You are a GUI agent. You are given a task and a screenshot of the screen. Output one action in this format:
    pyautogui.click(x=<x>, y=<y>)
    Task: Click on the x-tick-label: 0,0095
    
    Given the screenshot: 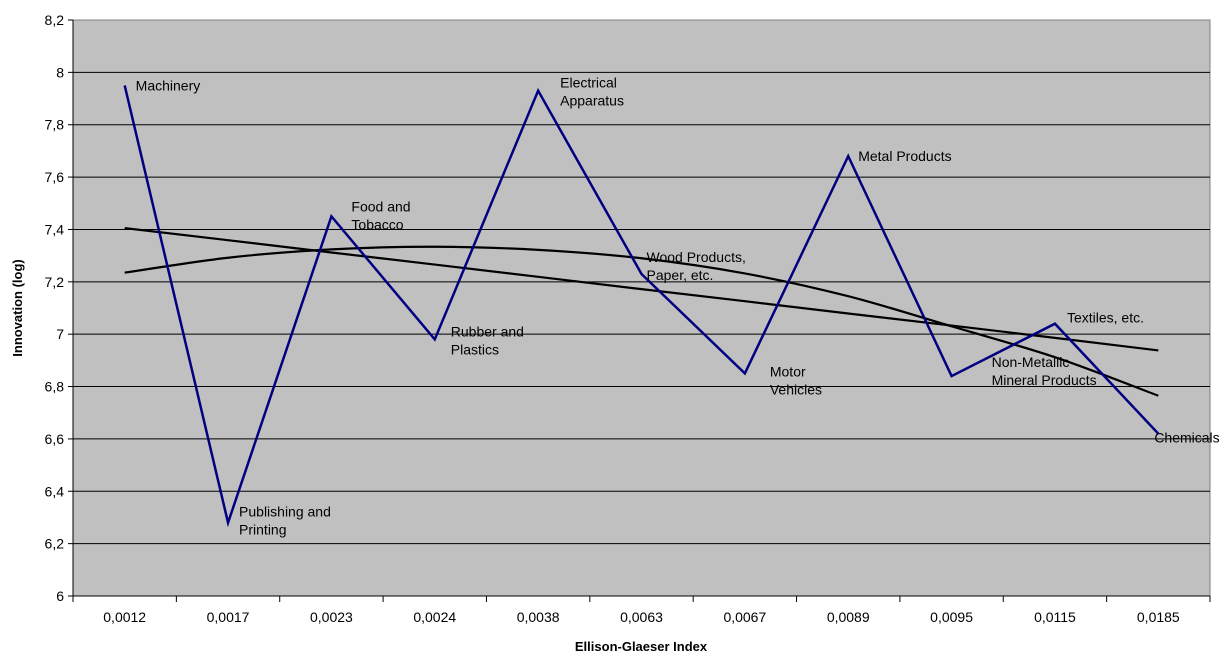 What is the action you would take?
    pyautogui.click(x=951, y=617)
    